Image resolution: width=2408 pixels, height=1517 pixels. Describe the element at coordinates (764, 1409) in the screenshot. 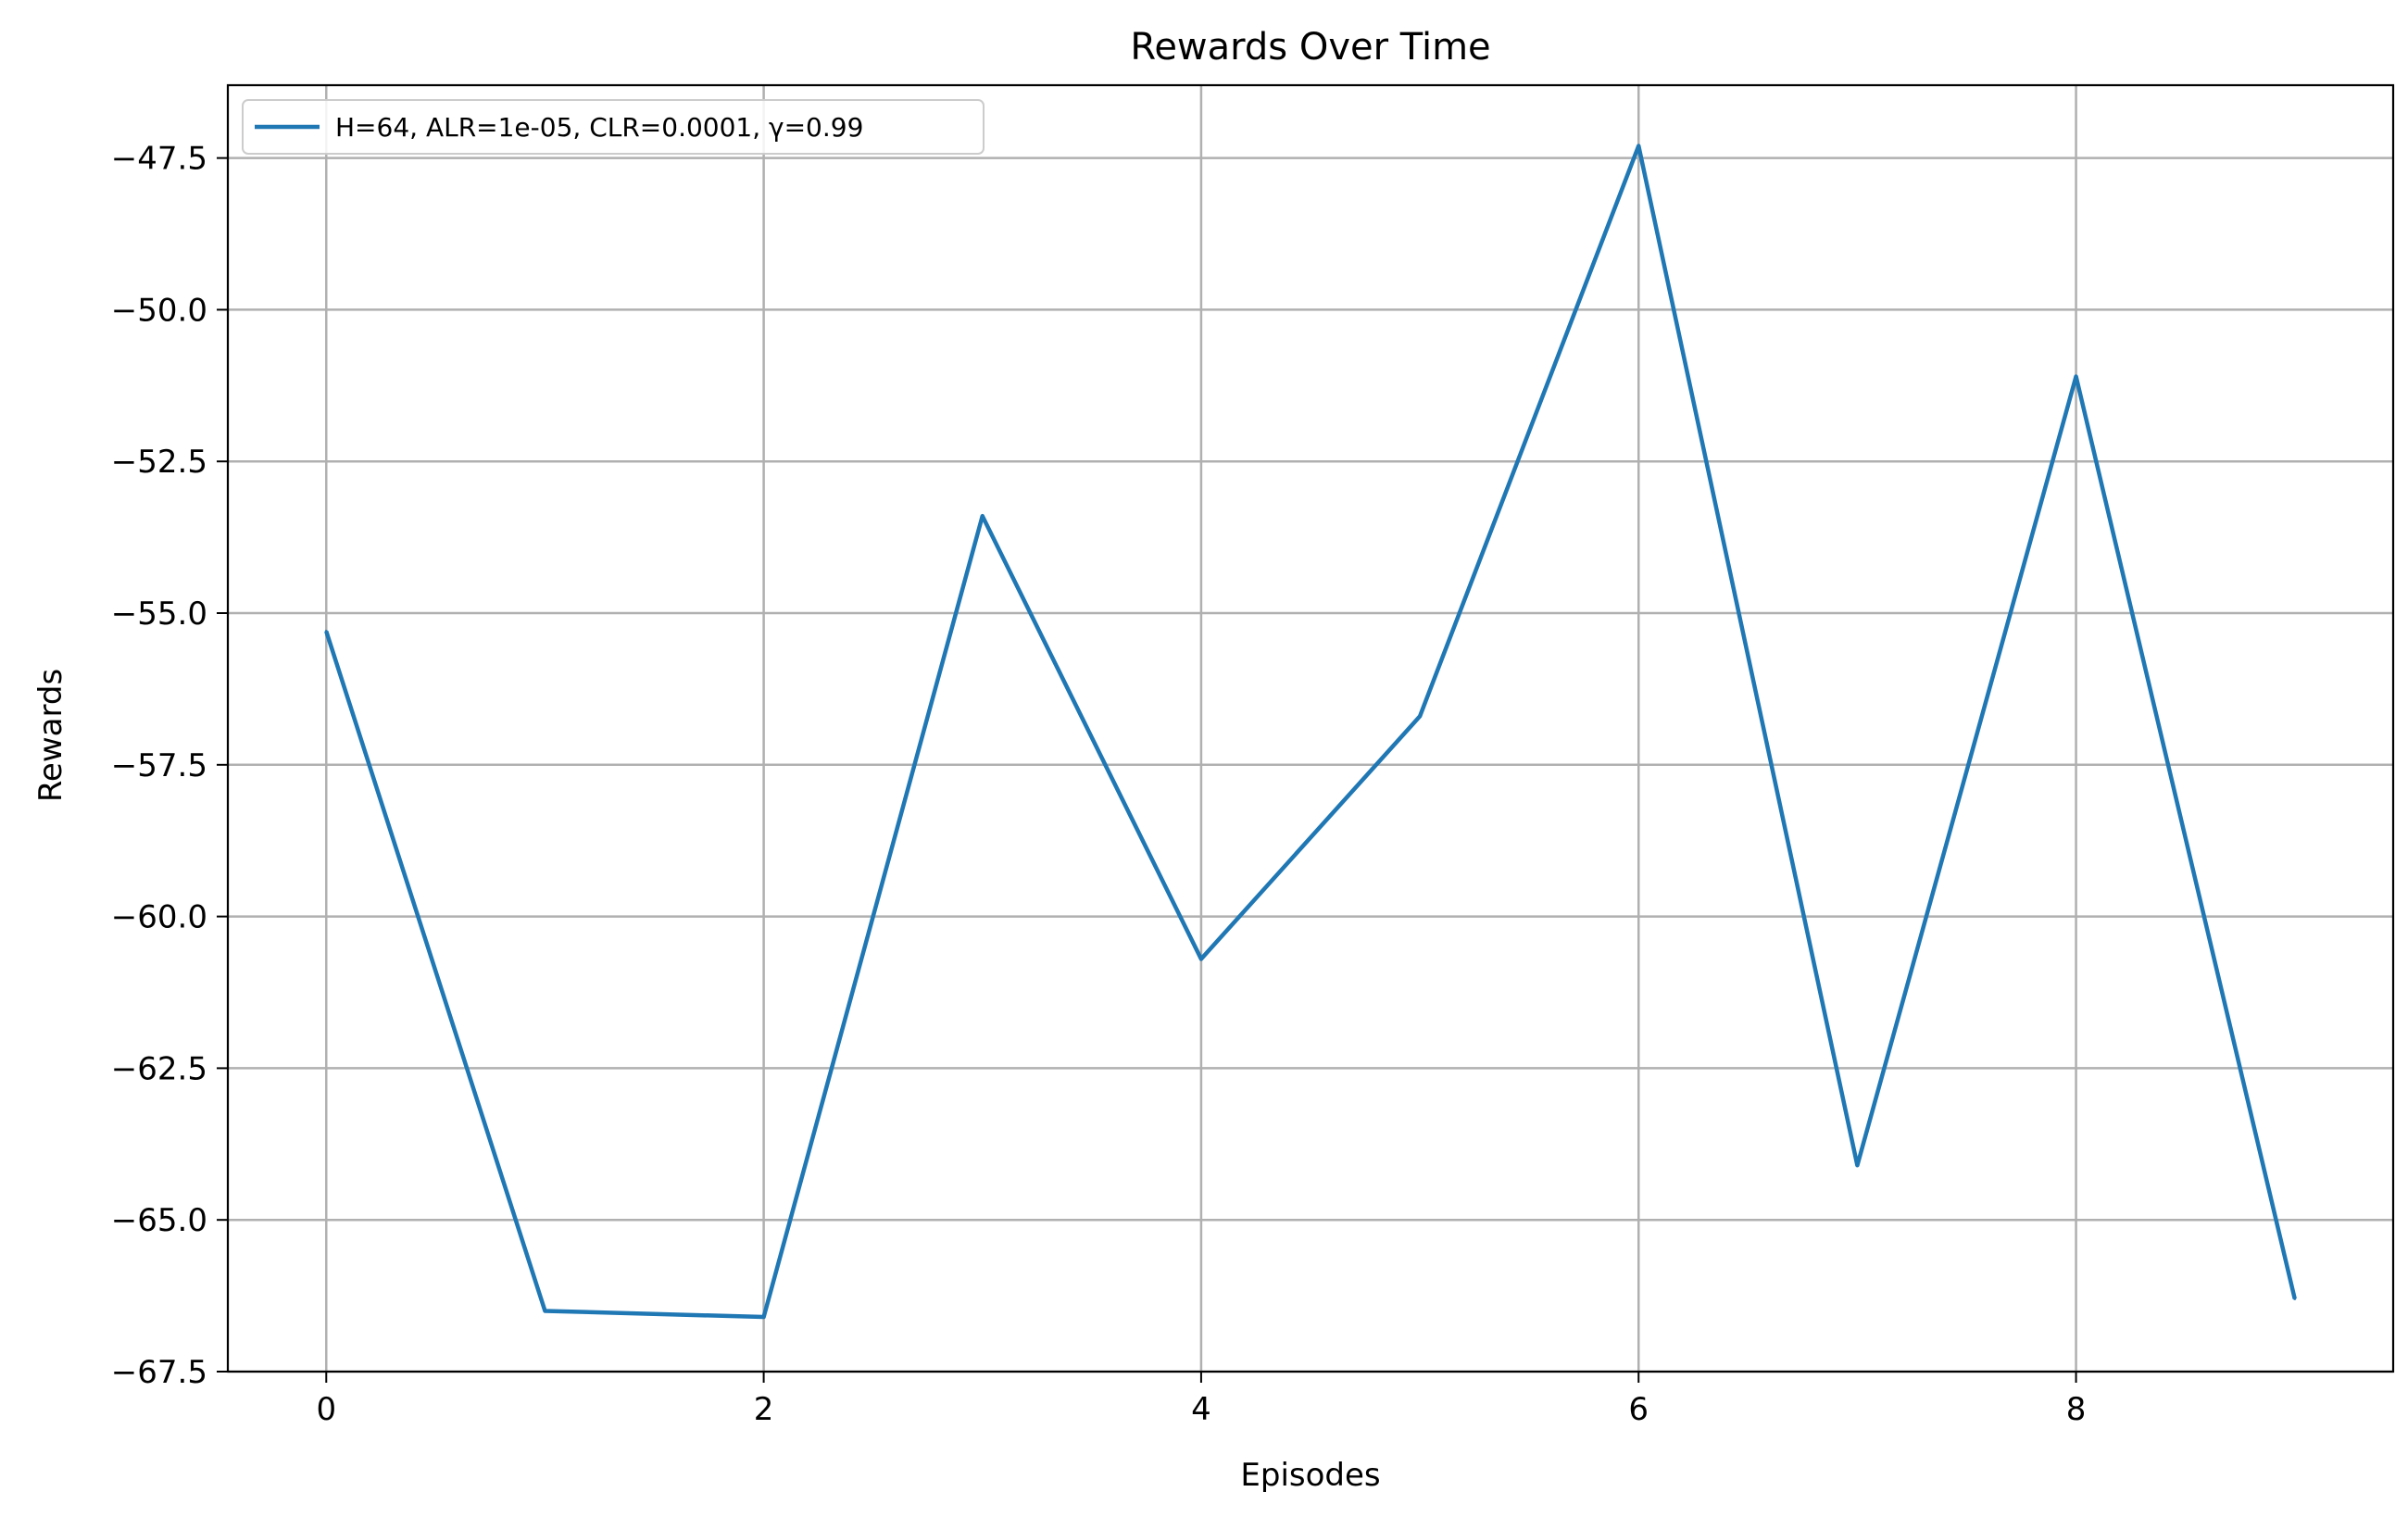

I see `x-tick-label: 2` at that location.